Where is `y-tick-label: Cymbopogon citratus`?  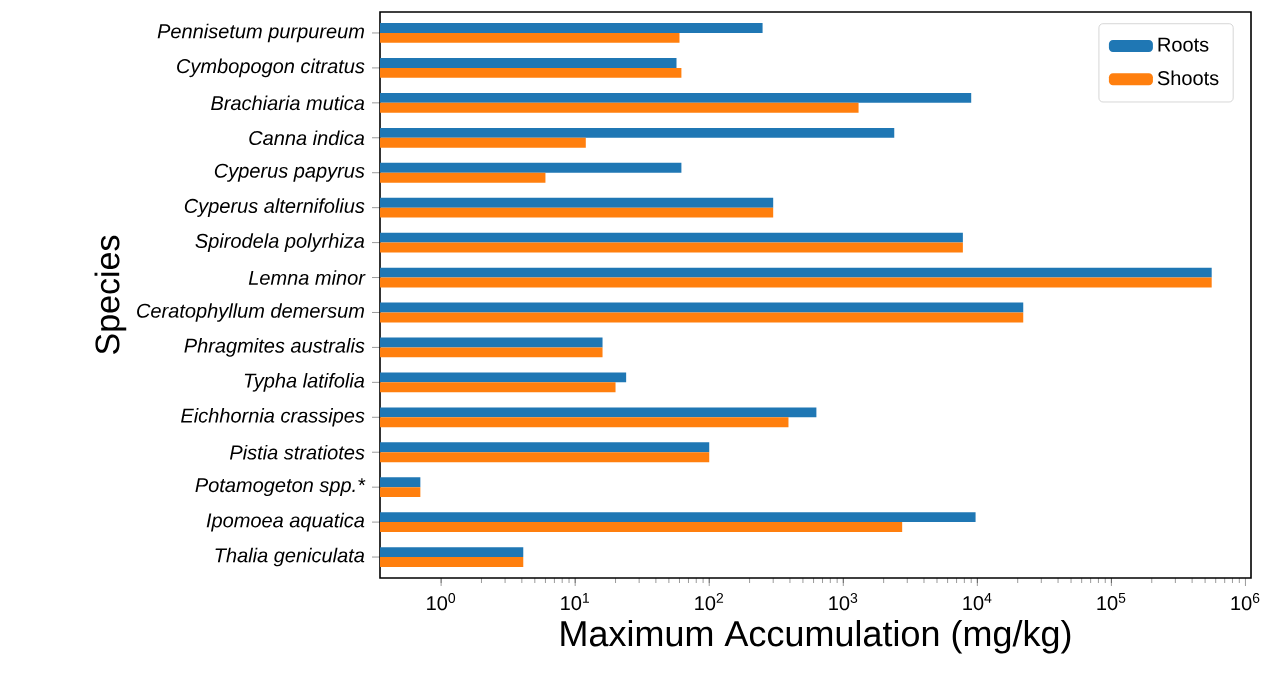
y-tick-label: Cymbopogon citratus is located at coordinates (271, 68).